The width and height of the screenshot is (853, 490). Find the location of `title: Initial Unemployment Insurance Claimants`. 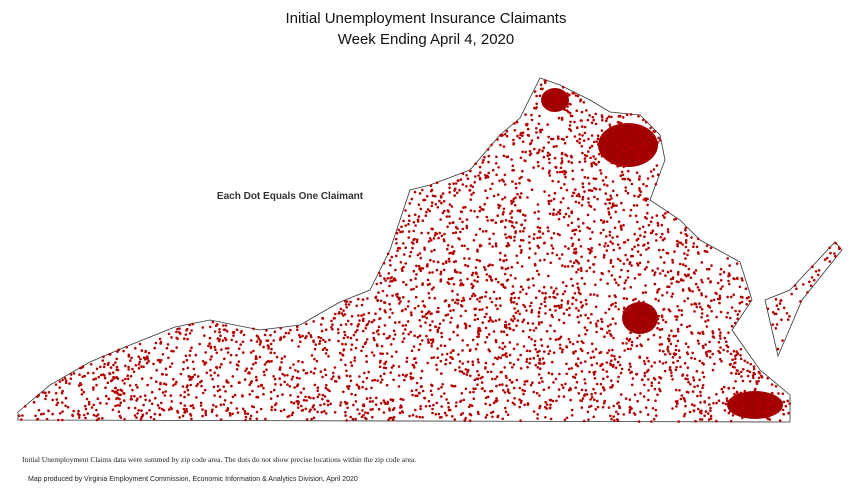

title: Initial Unemployment Insurance Claimants is located at coordinates (426, 18).